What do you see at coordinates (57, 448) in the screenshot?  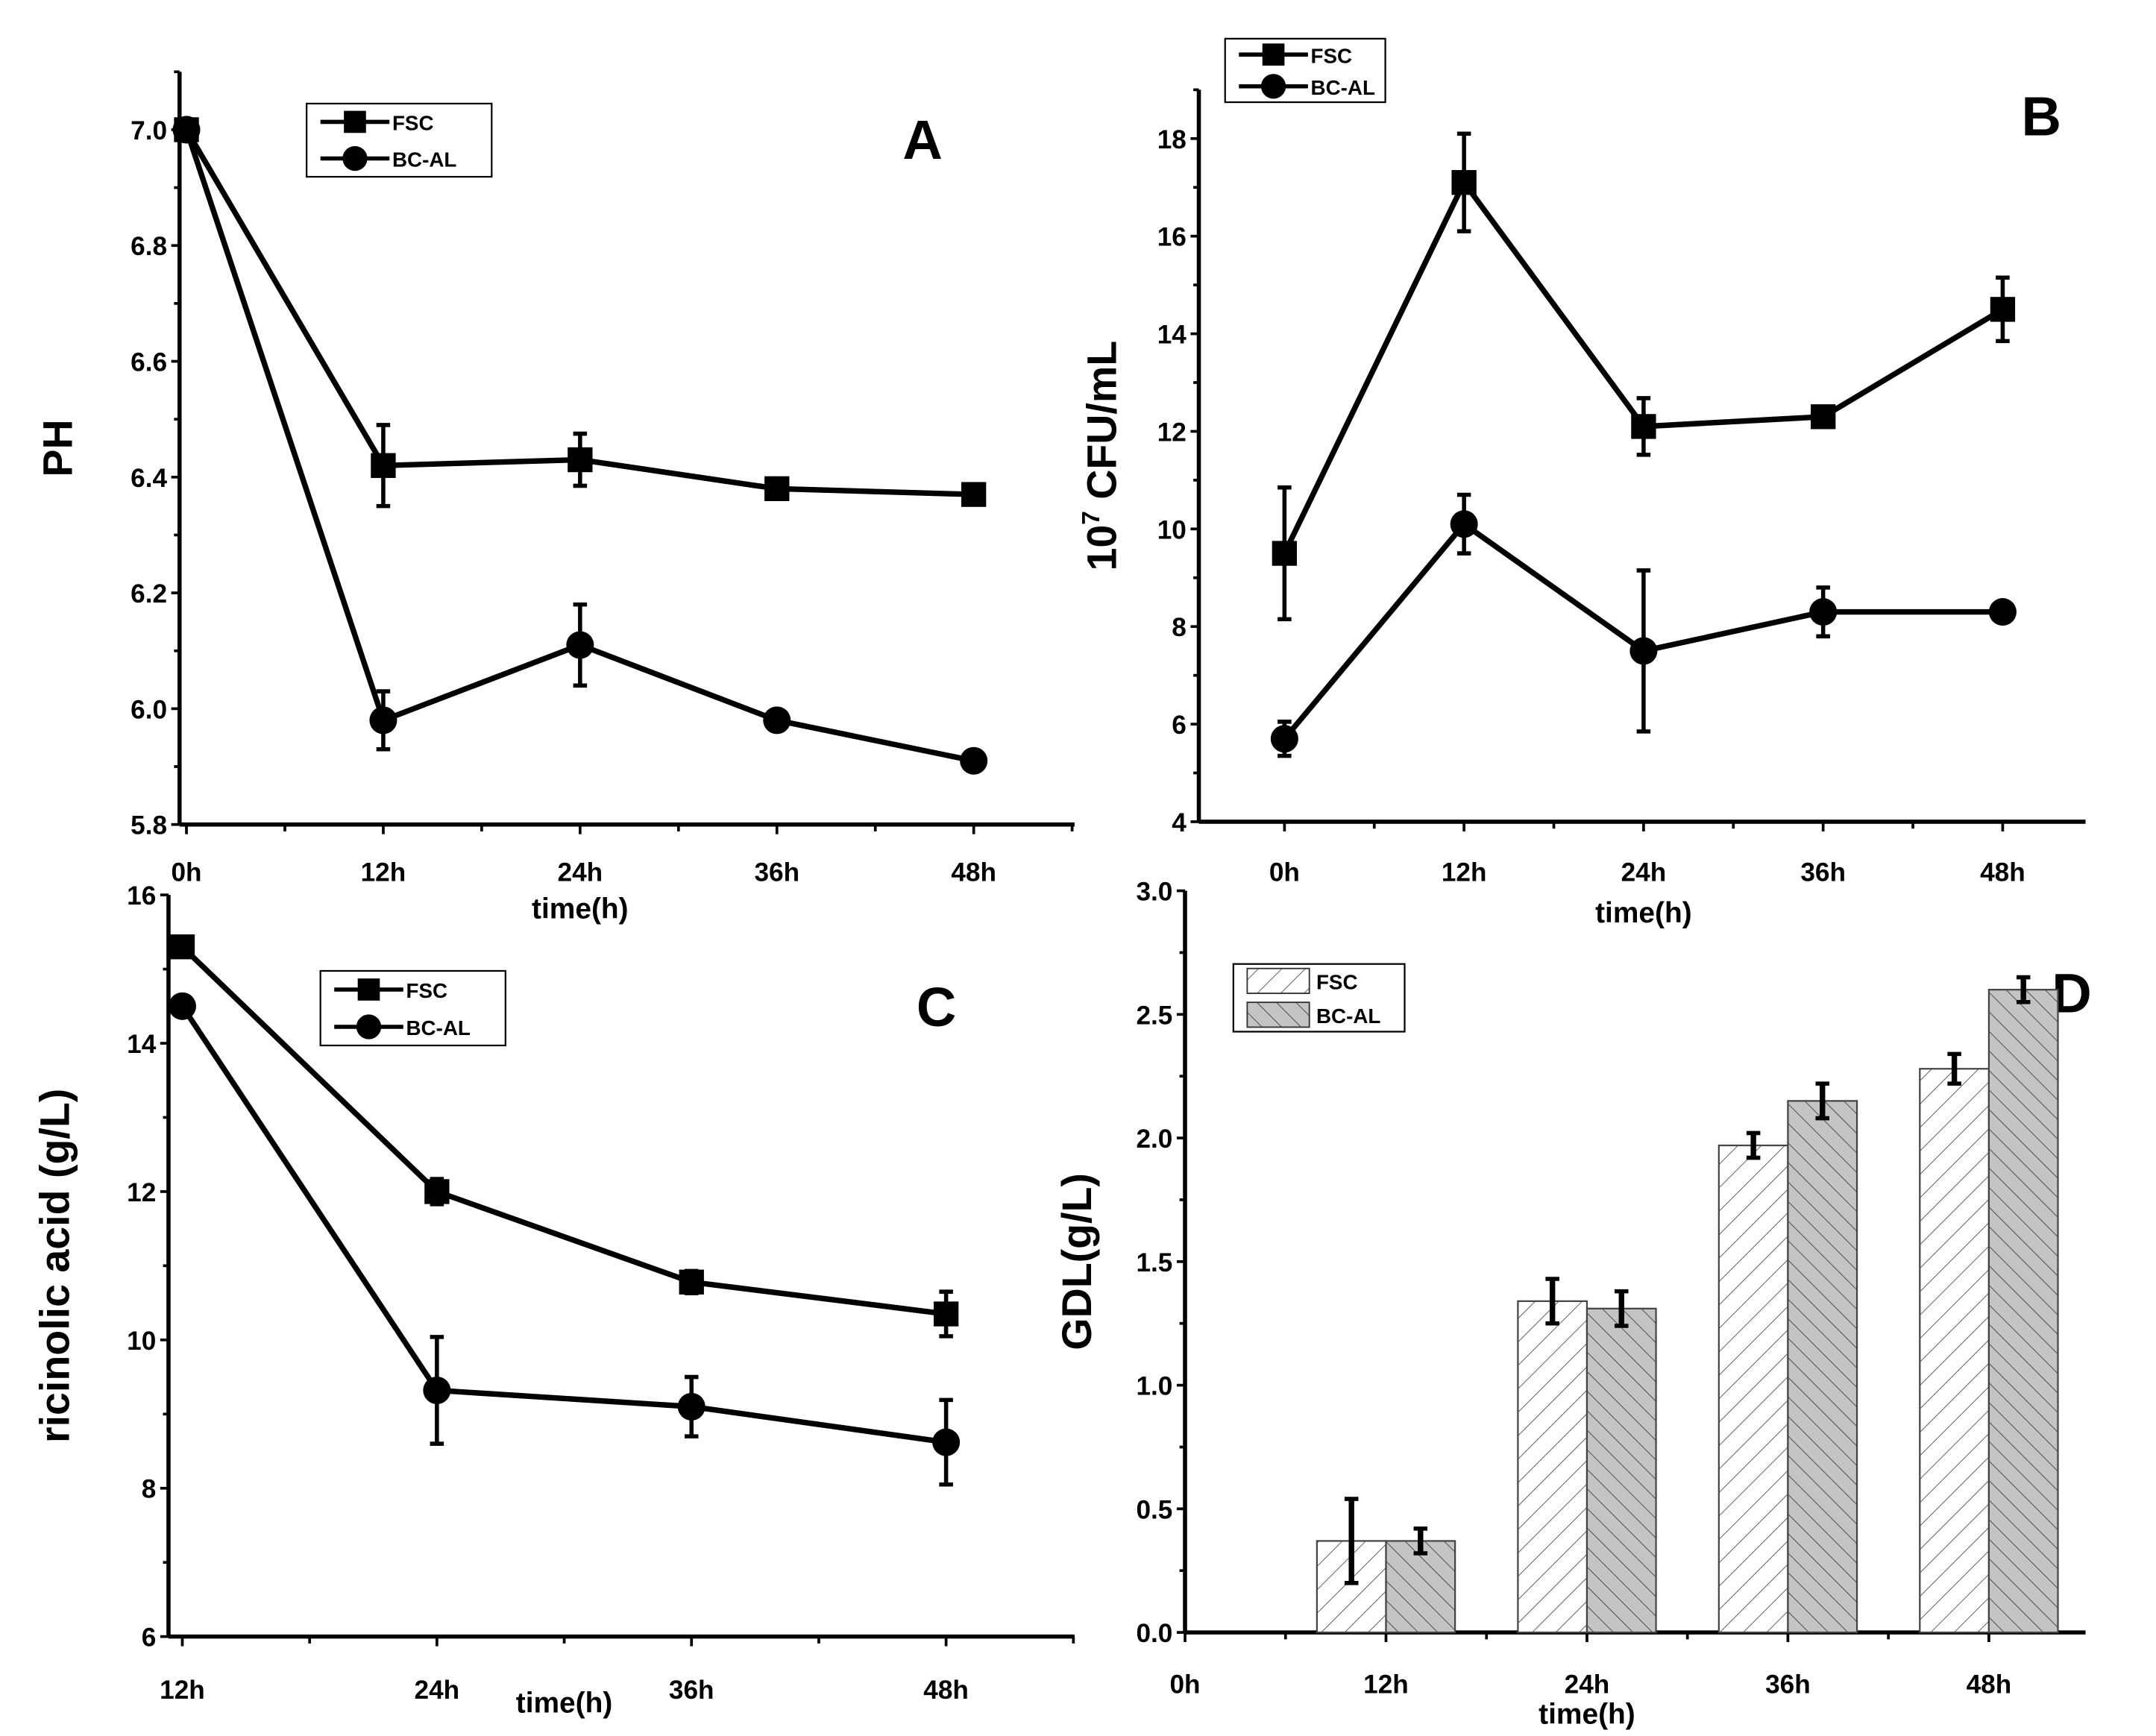 I see `y-axis-label: PH` at bounding box center [57, 448].